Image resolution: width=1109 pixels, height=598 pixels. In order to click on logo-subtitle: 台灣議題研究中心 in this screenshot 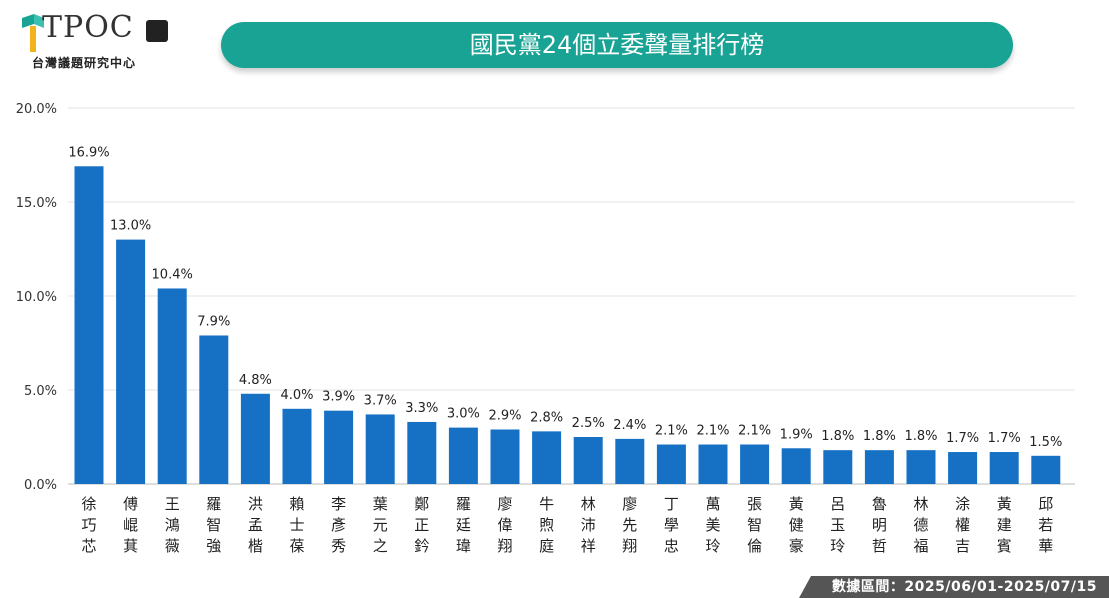, I will do `click(84, 63)`.